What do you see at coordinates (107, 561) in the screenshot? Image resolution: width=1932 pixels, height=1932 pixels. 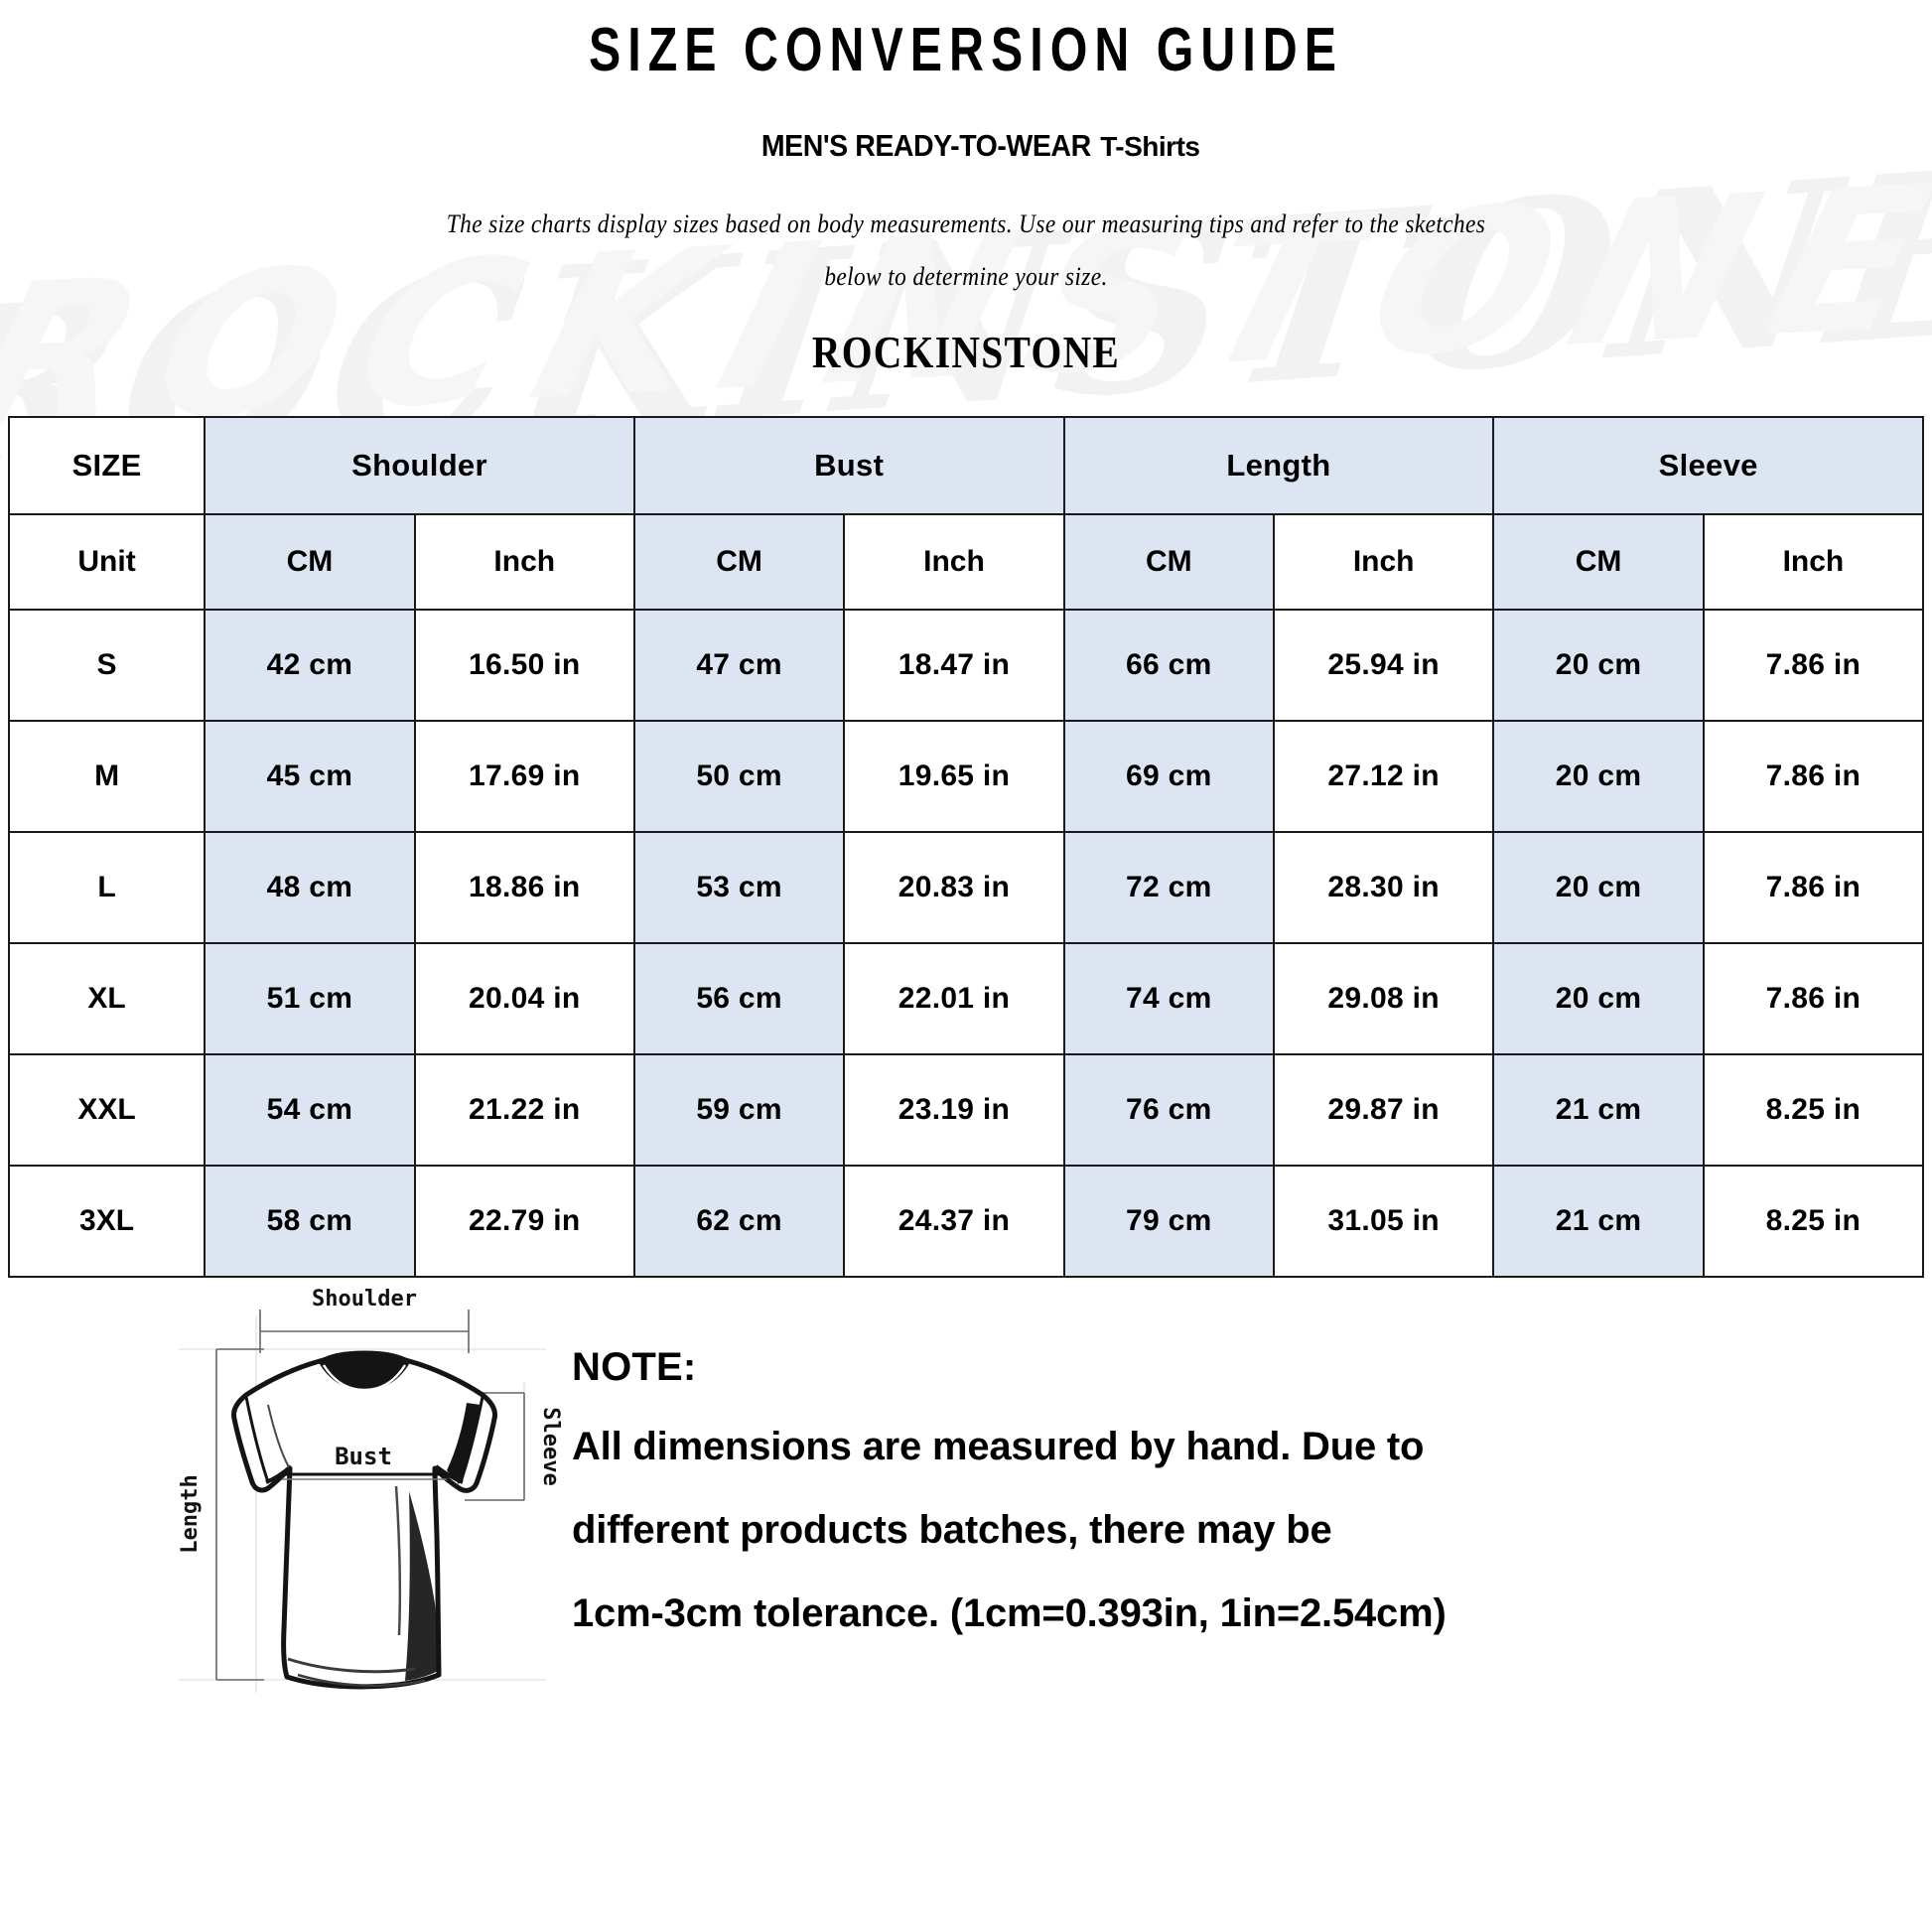 I see `header-unit: Unit` at bounding box center [107, 561].